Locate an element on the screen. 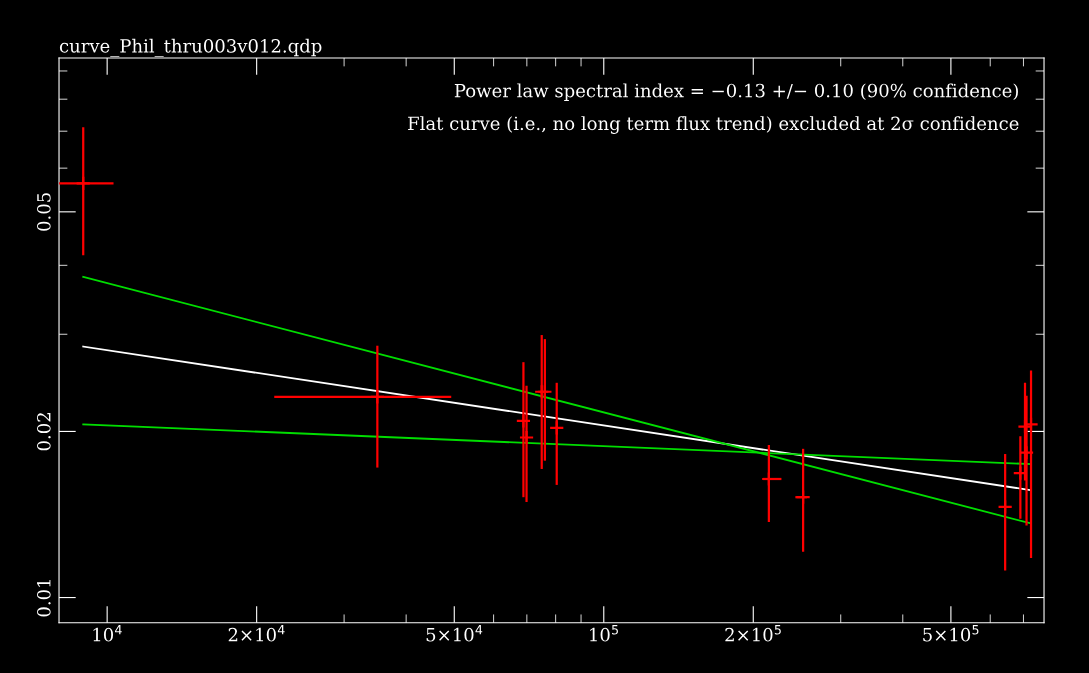 The image size is (1089, 673). chart-title: curve_Phil_thru003v012.qdp is located at coordinates (190, 47).